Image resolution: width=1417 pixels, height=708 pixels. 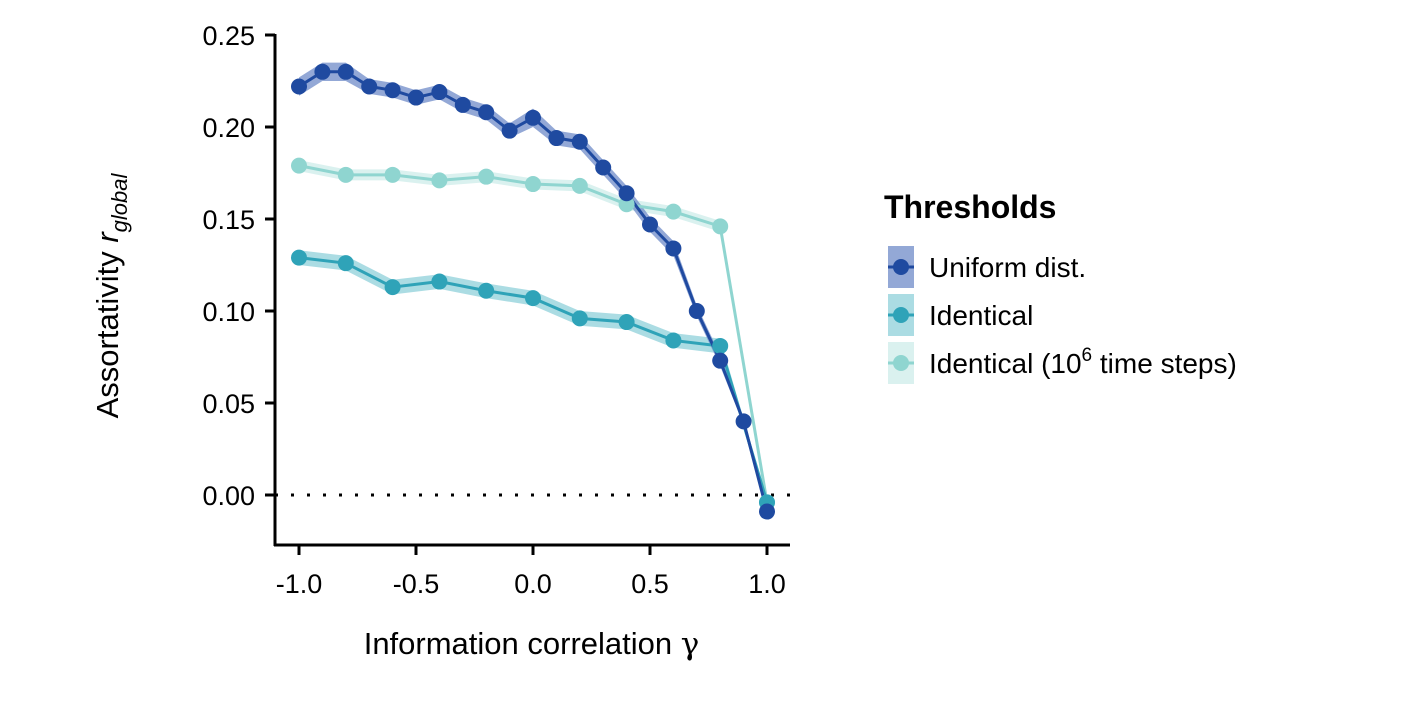 I want to click on legend-item: Uniform dist., so click(x=987, y=267).